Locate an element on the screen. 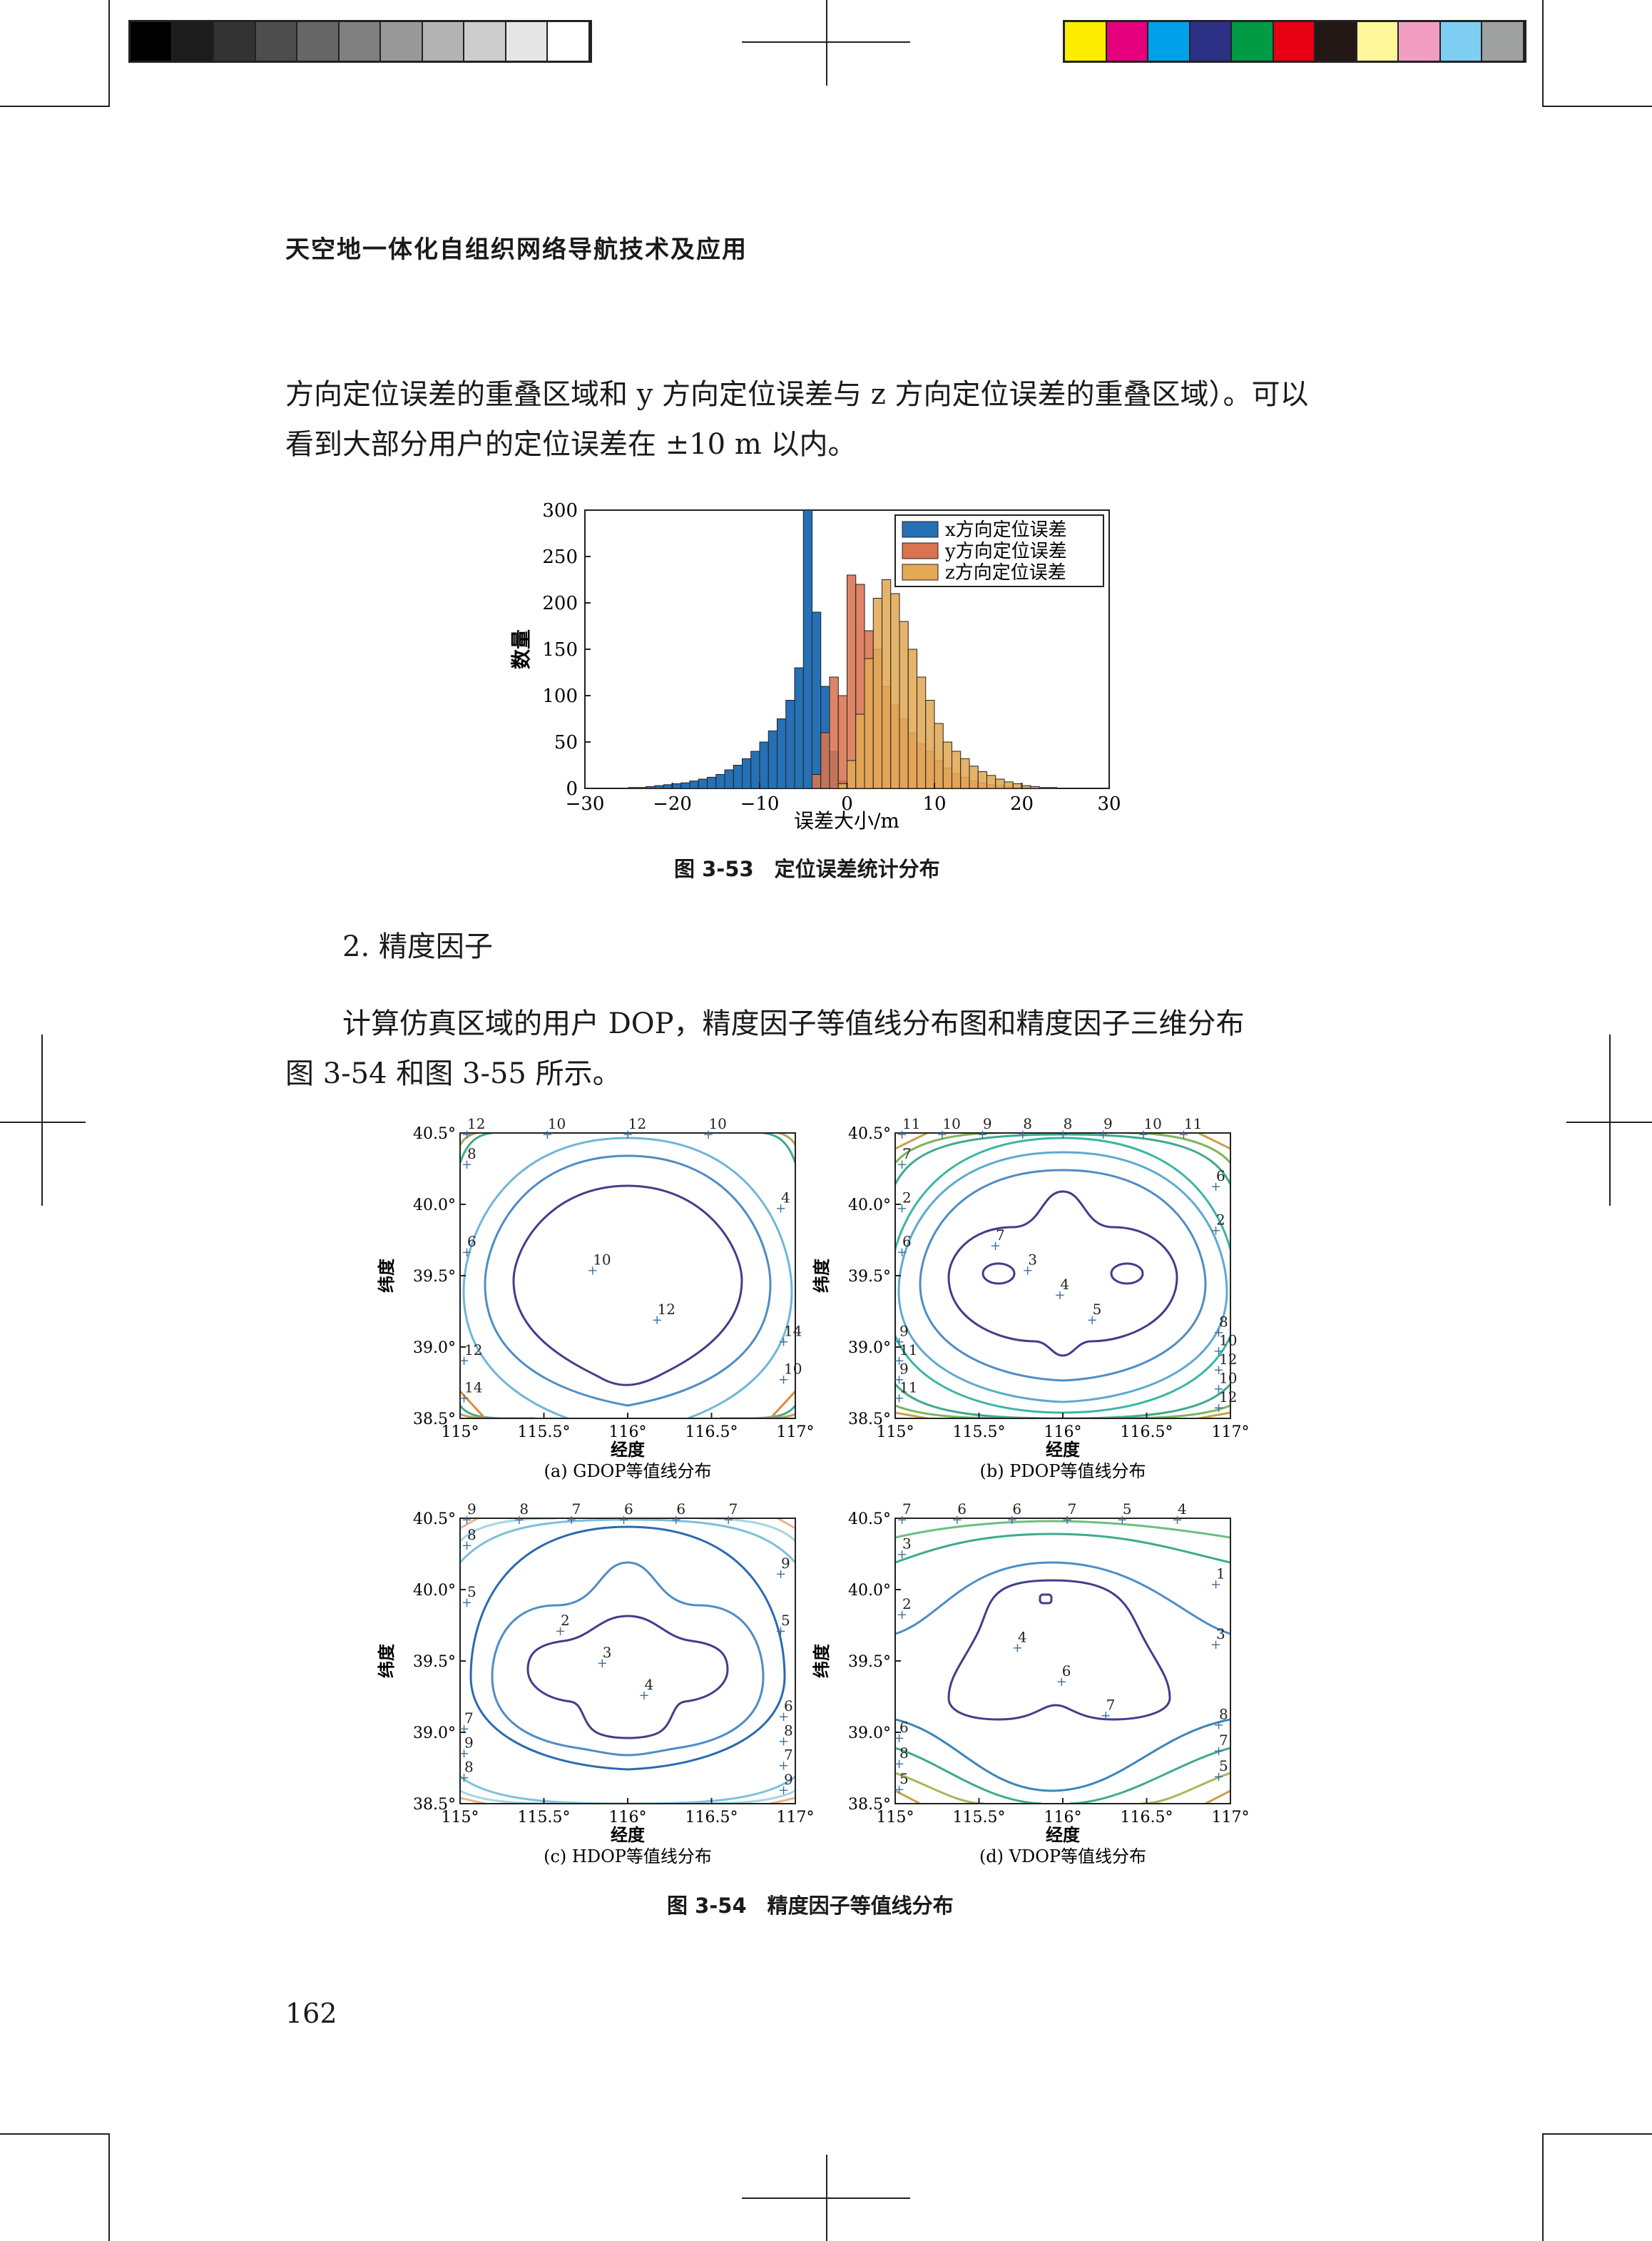  latitude-axis-label: 纬度 is located at coordinates (386, 1661).